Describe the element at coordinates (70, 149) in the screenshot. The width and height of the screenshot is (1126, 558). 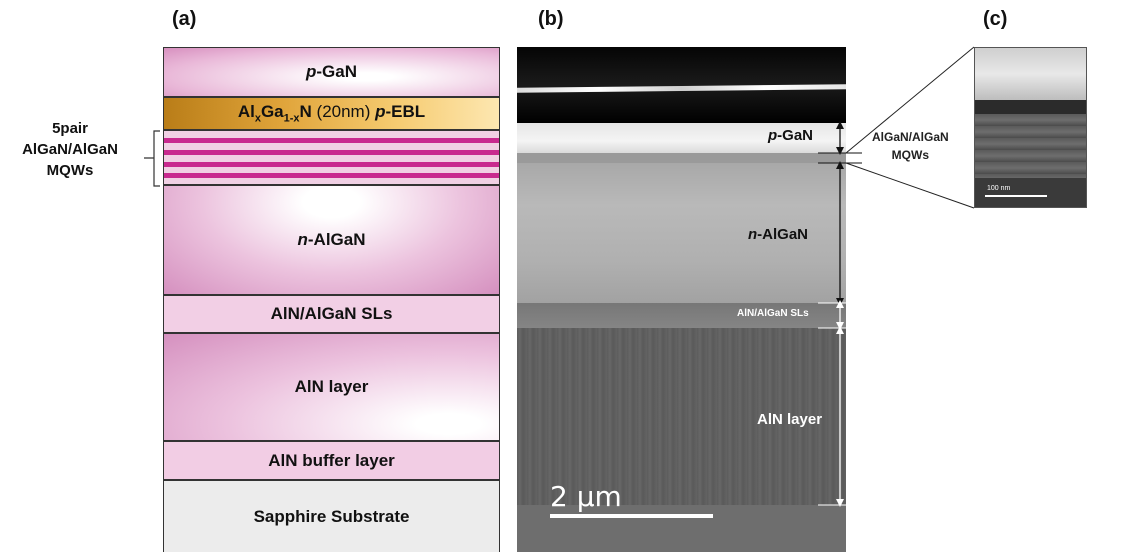
I see `mqw-side-label: 5pair AlGaN/AlGaN MQWs` at that location.